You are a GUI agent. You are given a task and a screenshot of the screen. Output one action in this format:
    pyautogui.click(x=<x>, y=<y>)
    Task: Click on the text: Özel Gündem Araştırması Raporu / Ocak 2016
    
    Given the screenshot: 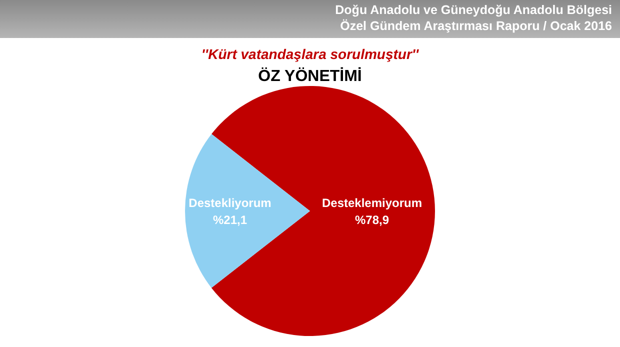 What is the action you would take?
    pyautogui.click(x=475, y=26)
    